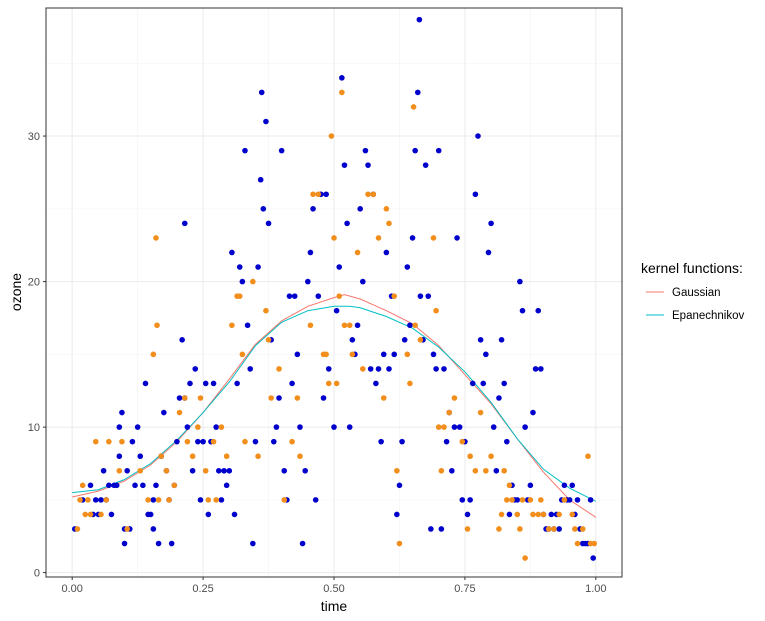  I want to click on y-tick-label: 10, so click(34, 428).